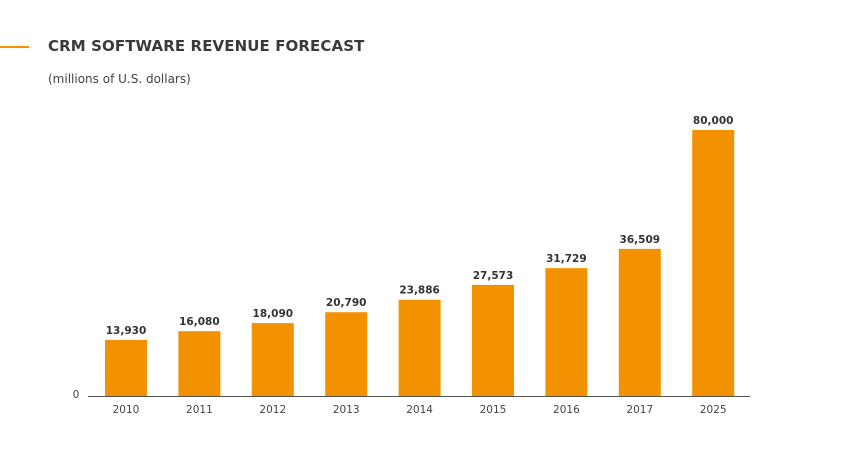 Image resolution: width=854 pixels, height=459 pixels. Describe the element at coordinates (119, 79) in the screenshot. I see `chart-subtitle: (millions of U.S. dollars)` at that location.